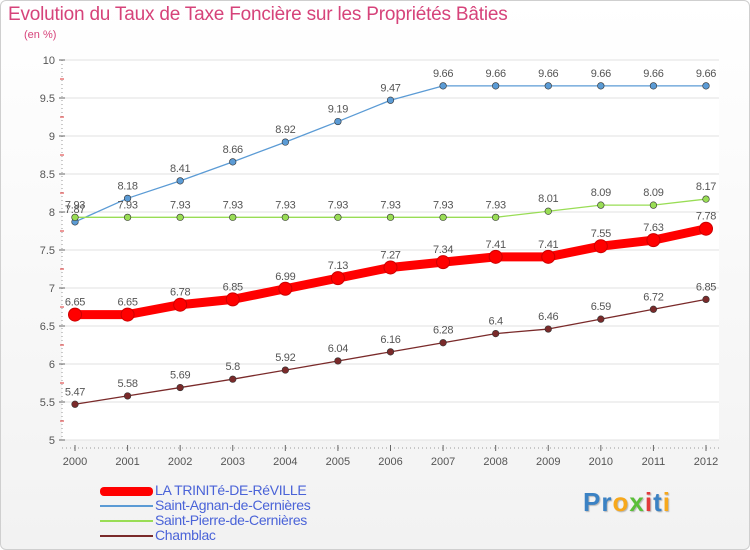 The width and height of the screenshot is (750, 550). What do you see at coordinates (706, 462) in the screenshot?
I see `x-tick-label: 2012` at bounding box center [706, 462].